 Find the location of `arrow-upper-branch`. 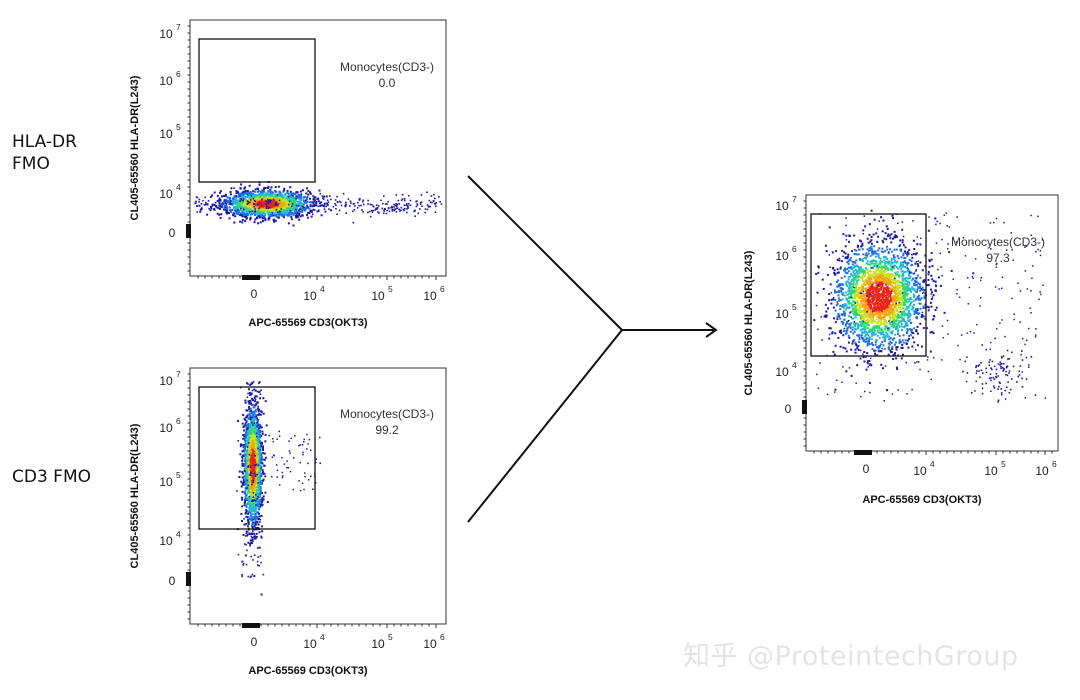

arrow-upper-branch is located at coordinates (545, 253).